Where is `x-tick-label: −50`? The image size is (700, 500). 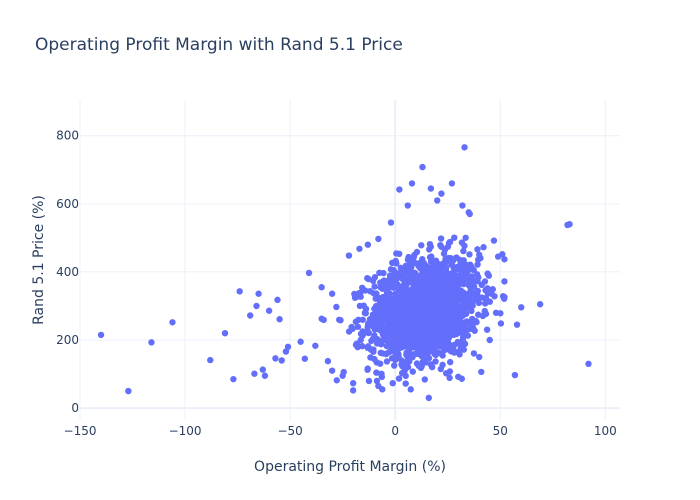 x-tick-label: −50 is located at coordinates (289, 431).